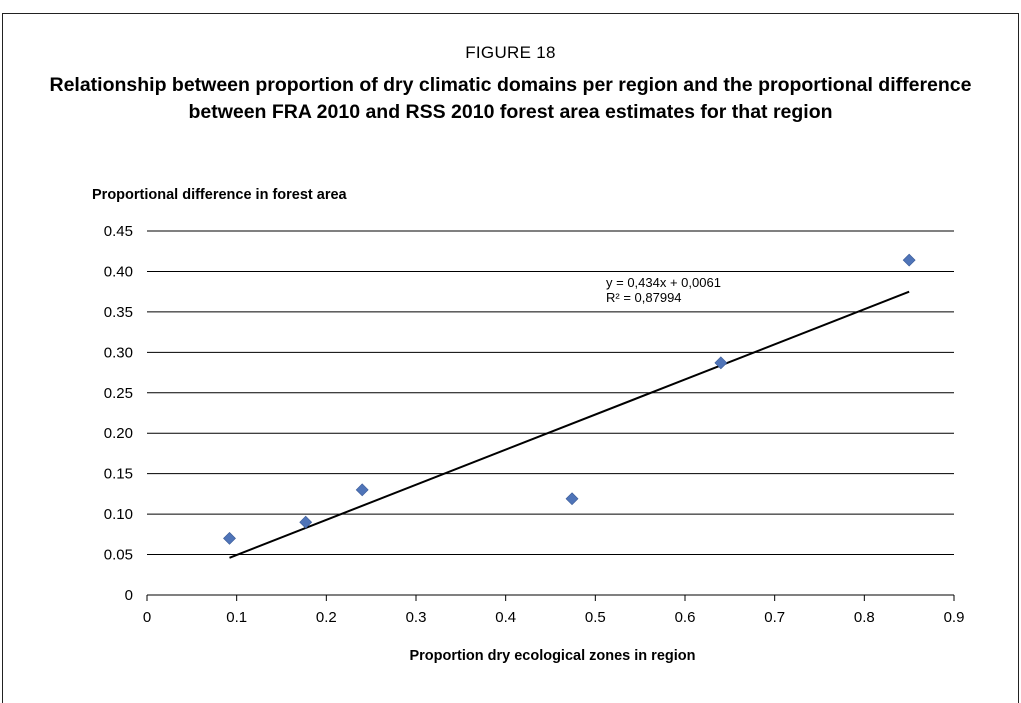 The height and width of the screenshot is (703, 1021). Describe the element at coordinates (118, 312) in the screenshot. I see `y-tick-label: 0.35` at that location.